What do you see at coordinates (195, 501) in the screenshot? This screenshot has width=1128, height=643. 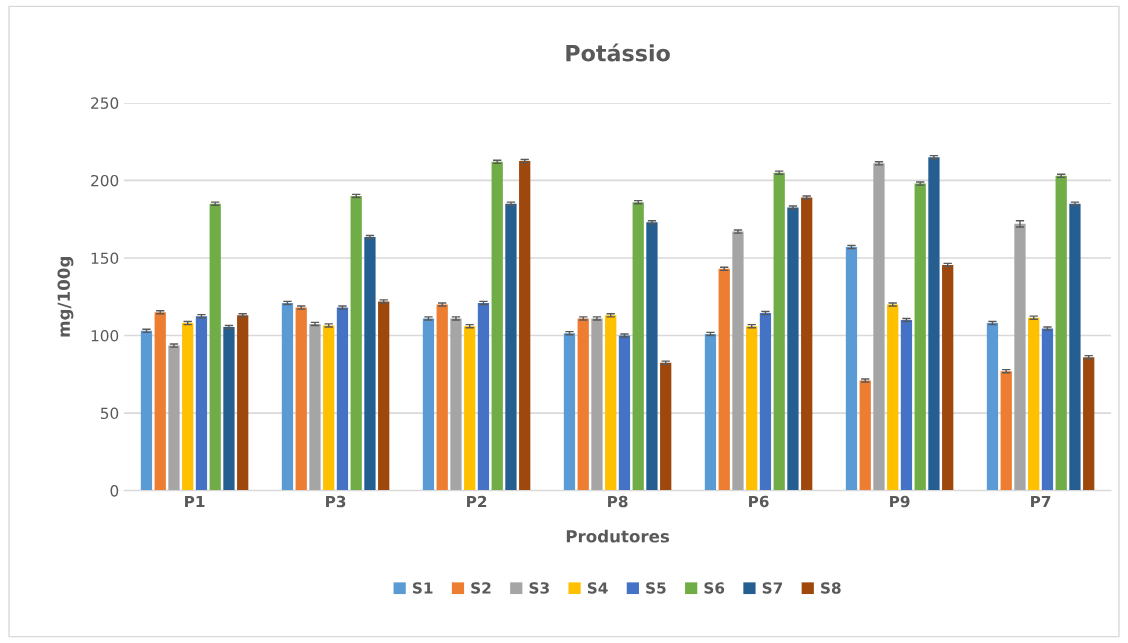 I see `x-tick-label: P1` at bounding box center [195, 501].